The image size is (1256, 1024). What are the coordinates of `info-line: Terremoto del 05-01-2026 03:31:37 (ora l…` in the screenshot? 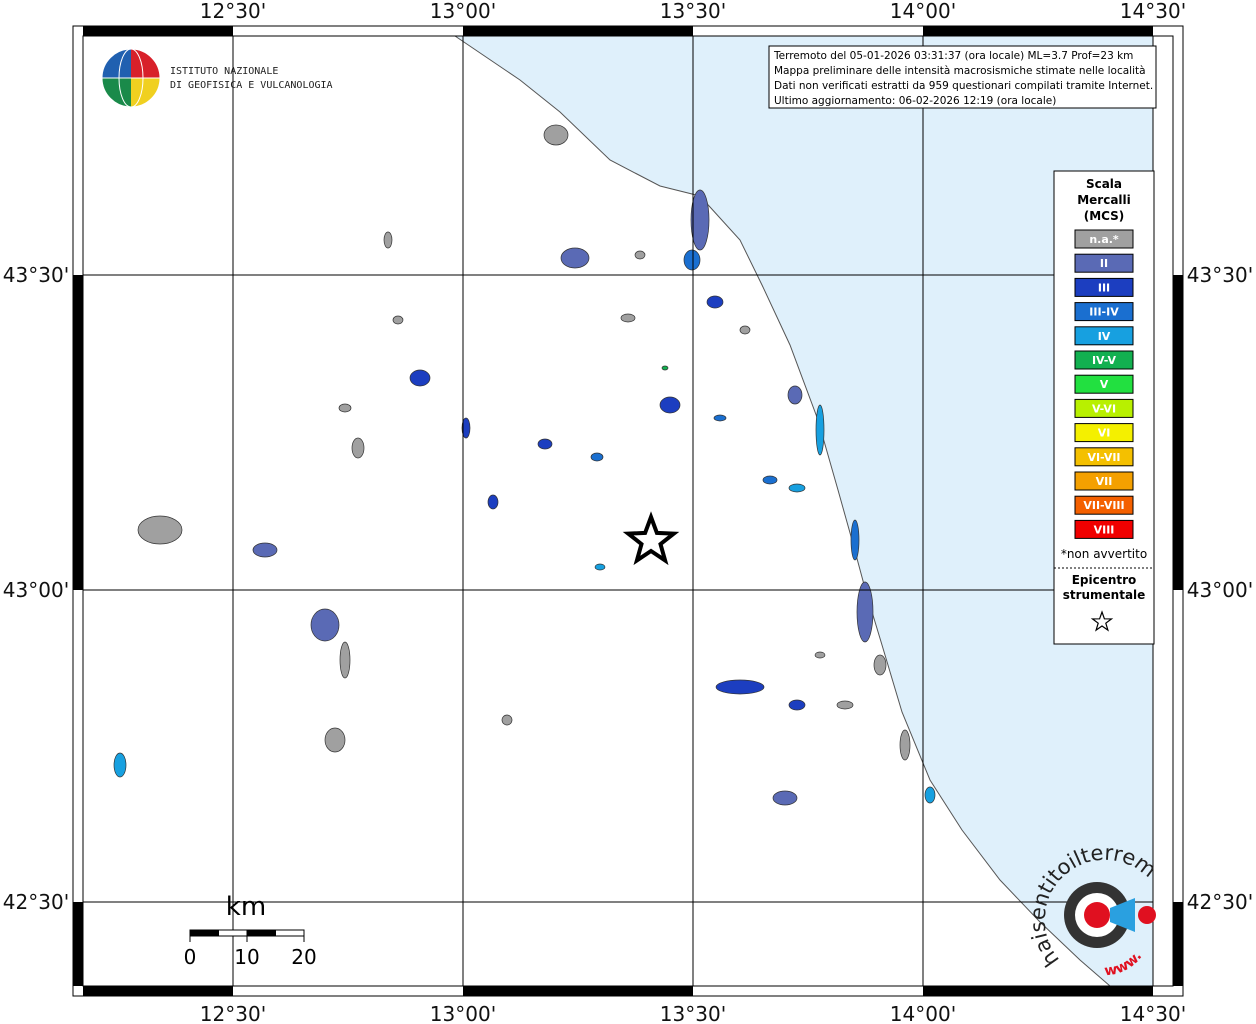 It's located at (953, 56).